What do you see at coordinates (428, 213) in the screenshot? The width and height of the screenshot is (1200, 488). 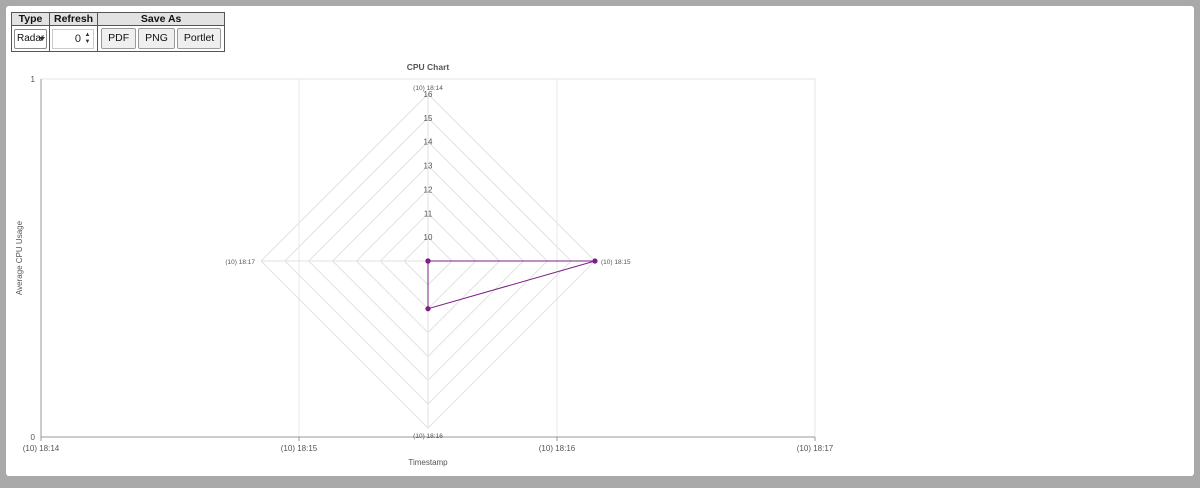 I see `radial-tick-label: 11` at bounding box center [428, 213].